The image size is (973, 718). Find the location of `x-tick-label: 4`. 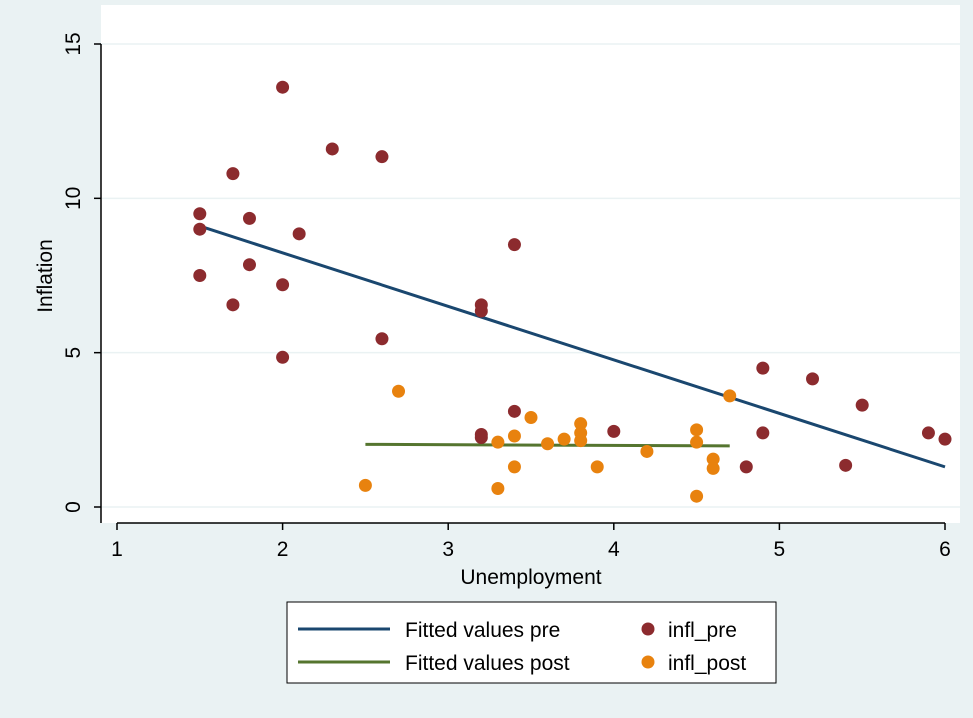

x-tick-label: 4 is located at coordinates (614, 549).